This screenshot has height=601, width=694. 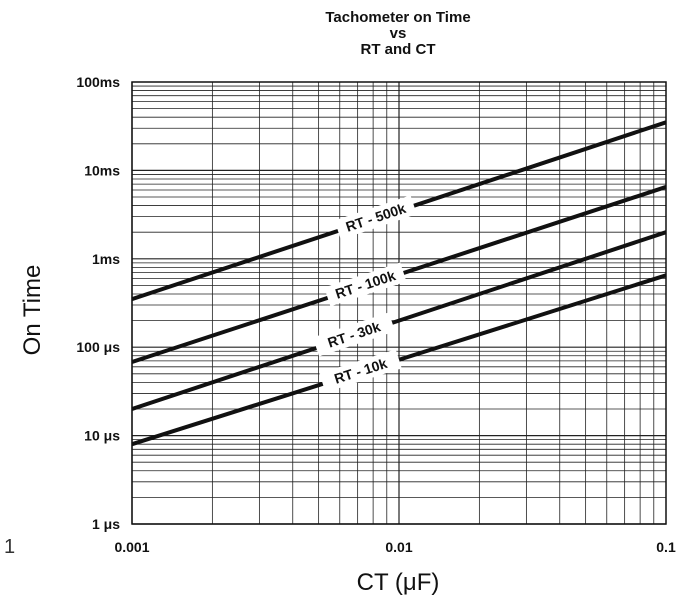 What do you see at coordinates (106, 524) in the screenshot?
I see `y-tick-label: 1 μs` at bounding box center [106, 524].